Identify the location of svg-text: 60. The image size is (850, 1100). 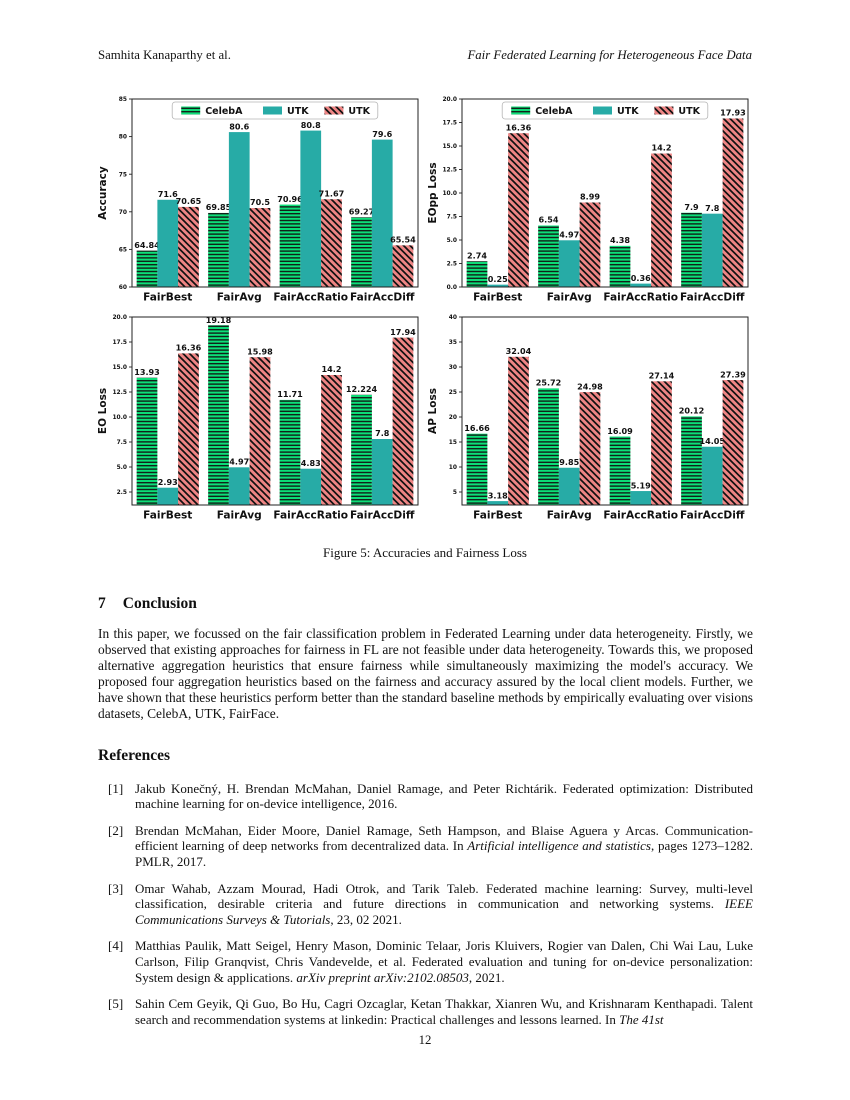
(123, 288).